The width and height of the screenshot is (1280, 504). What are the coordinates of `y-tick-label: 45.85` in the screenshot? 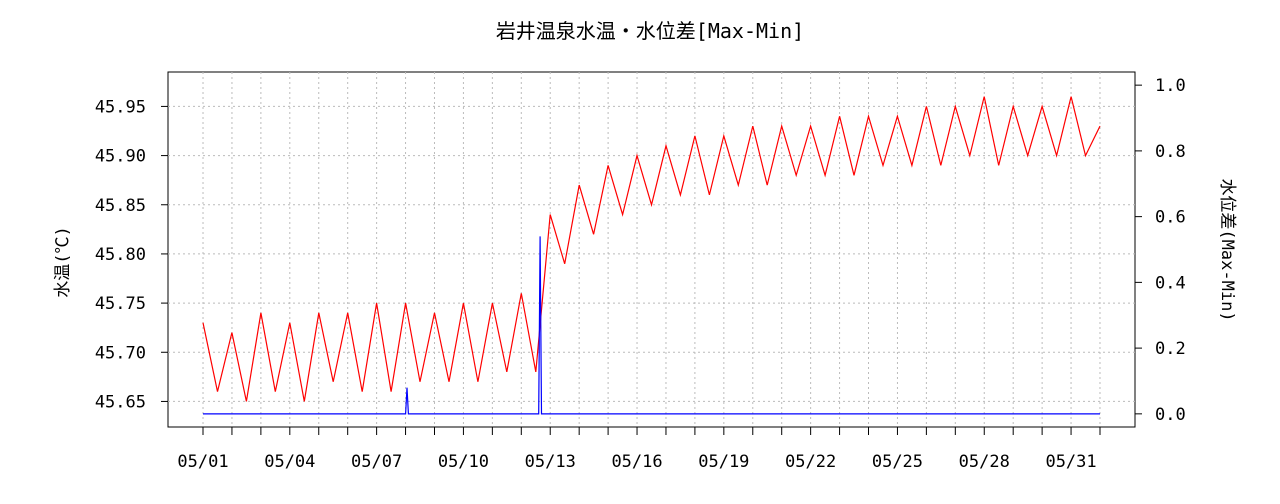 It's located at (120, 206).